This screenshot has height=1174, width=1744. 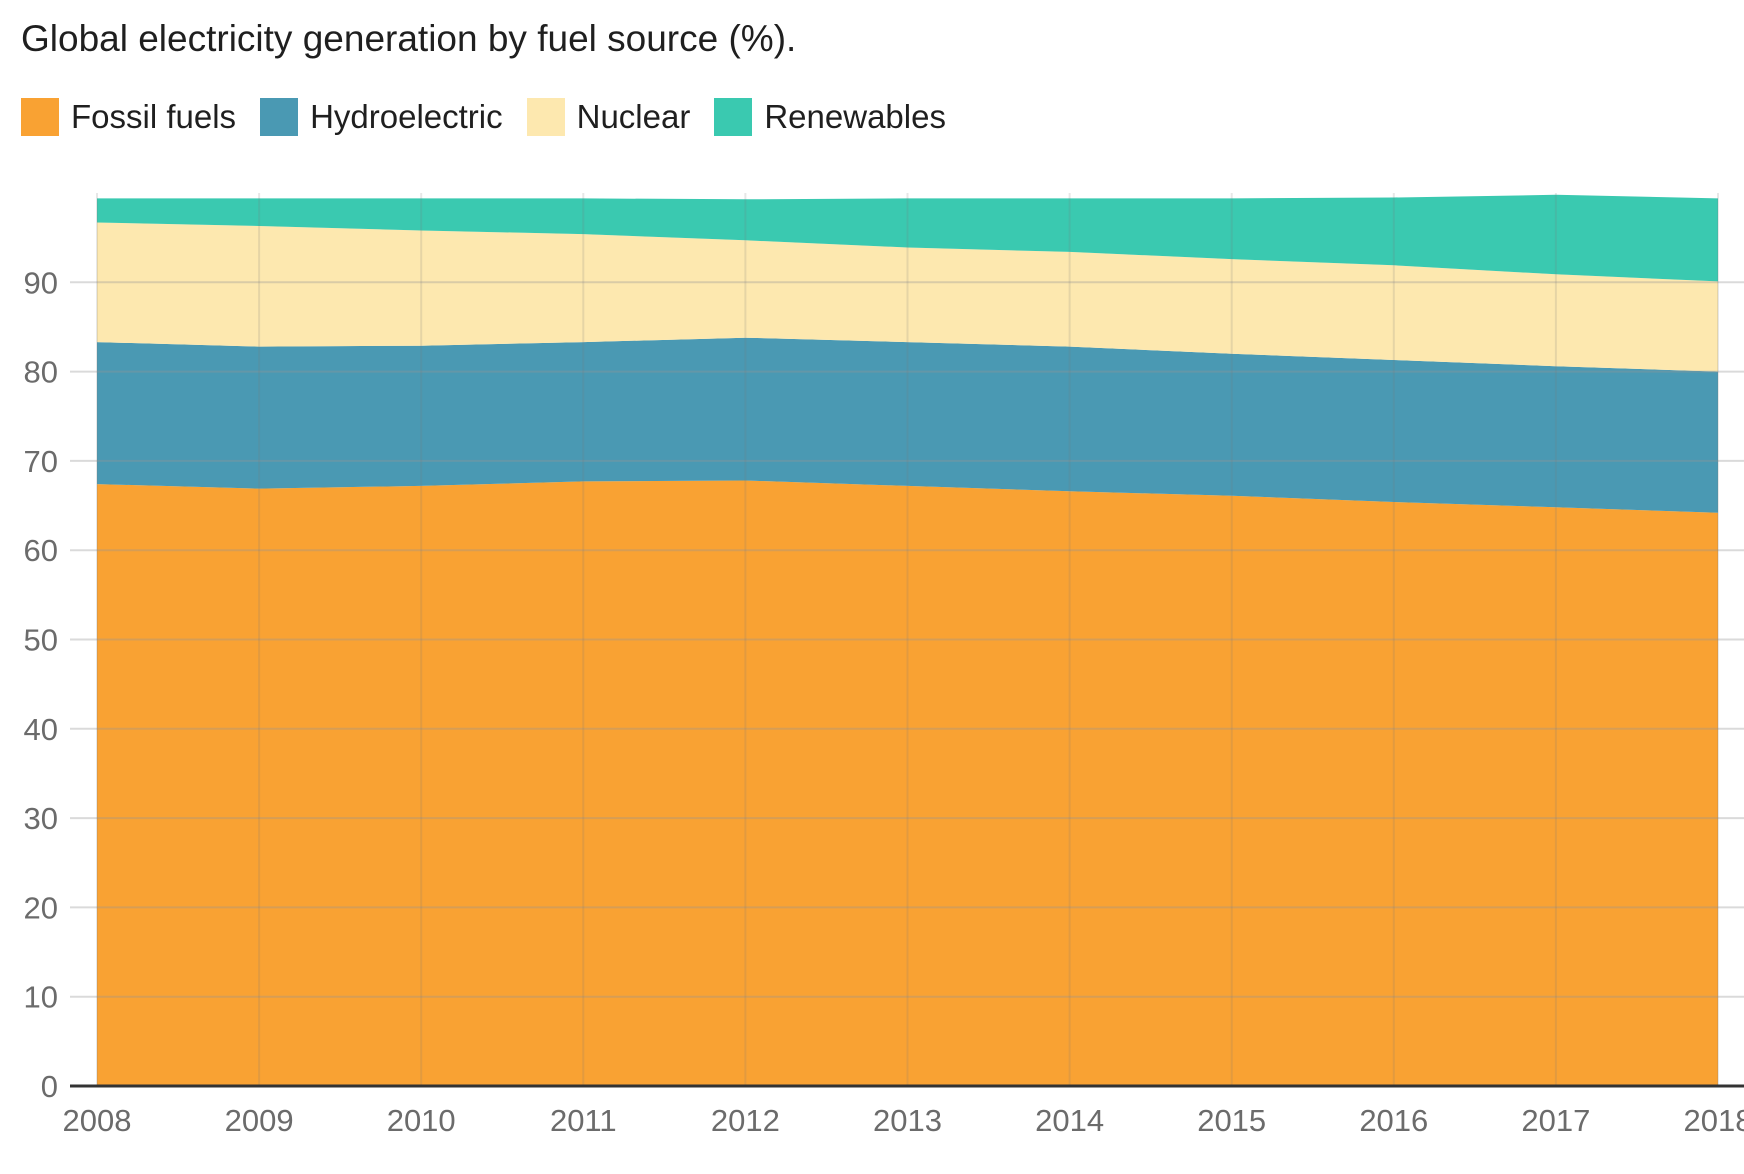 I want to click on y-tick-label-20: 20, so click(x=41, y=907).